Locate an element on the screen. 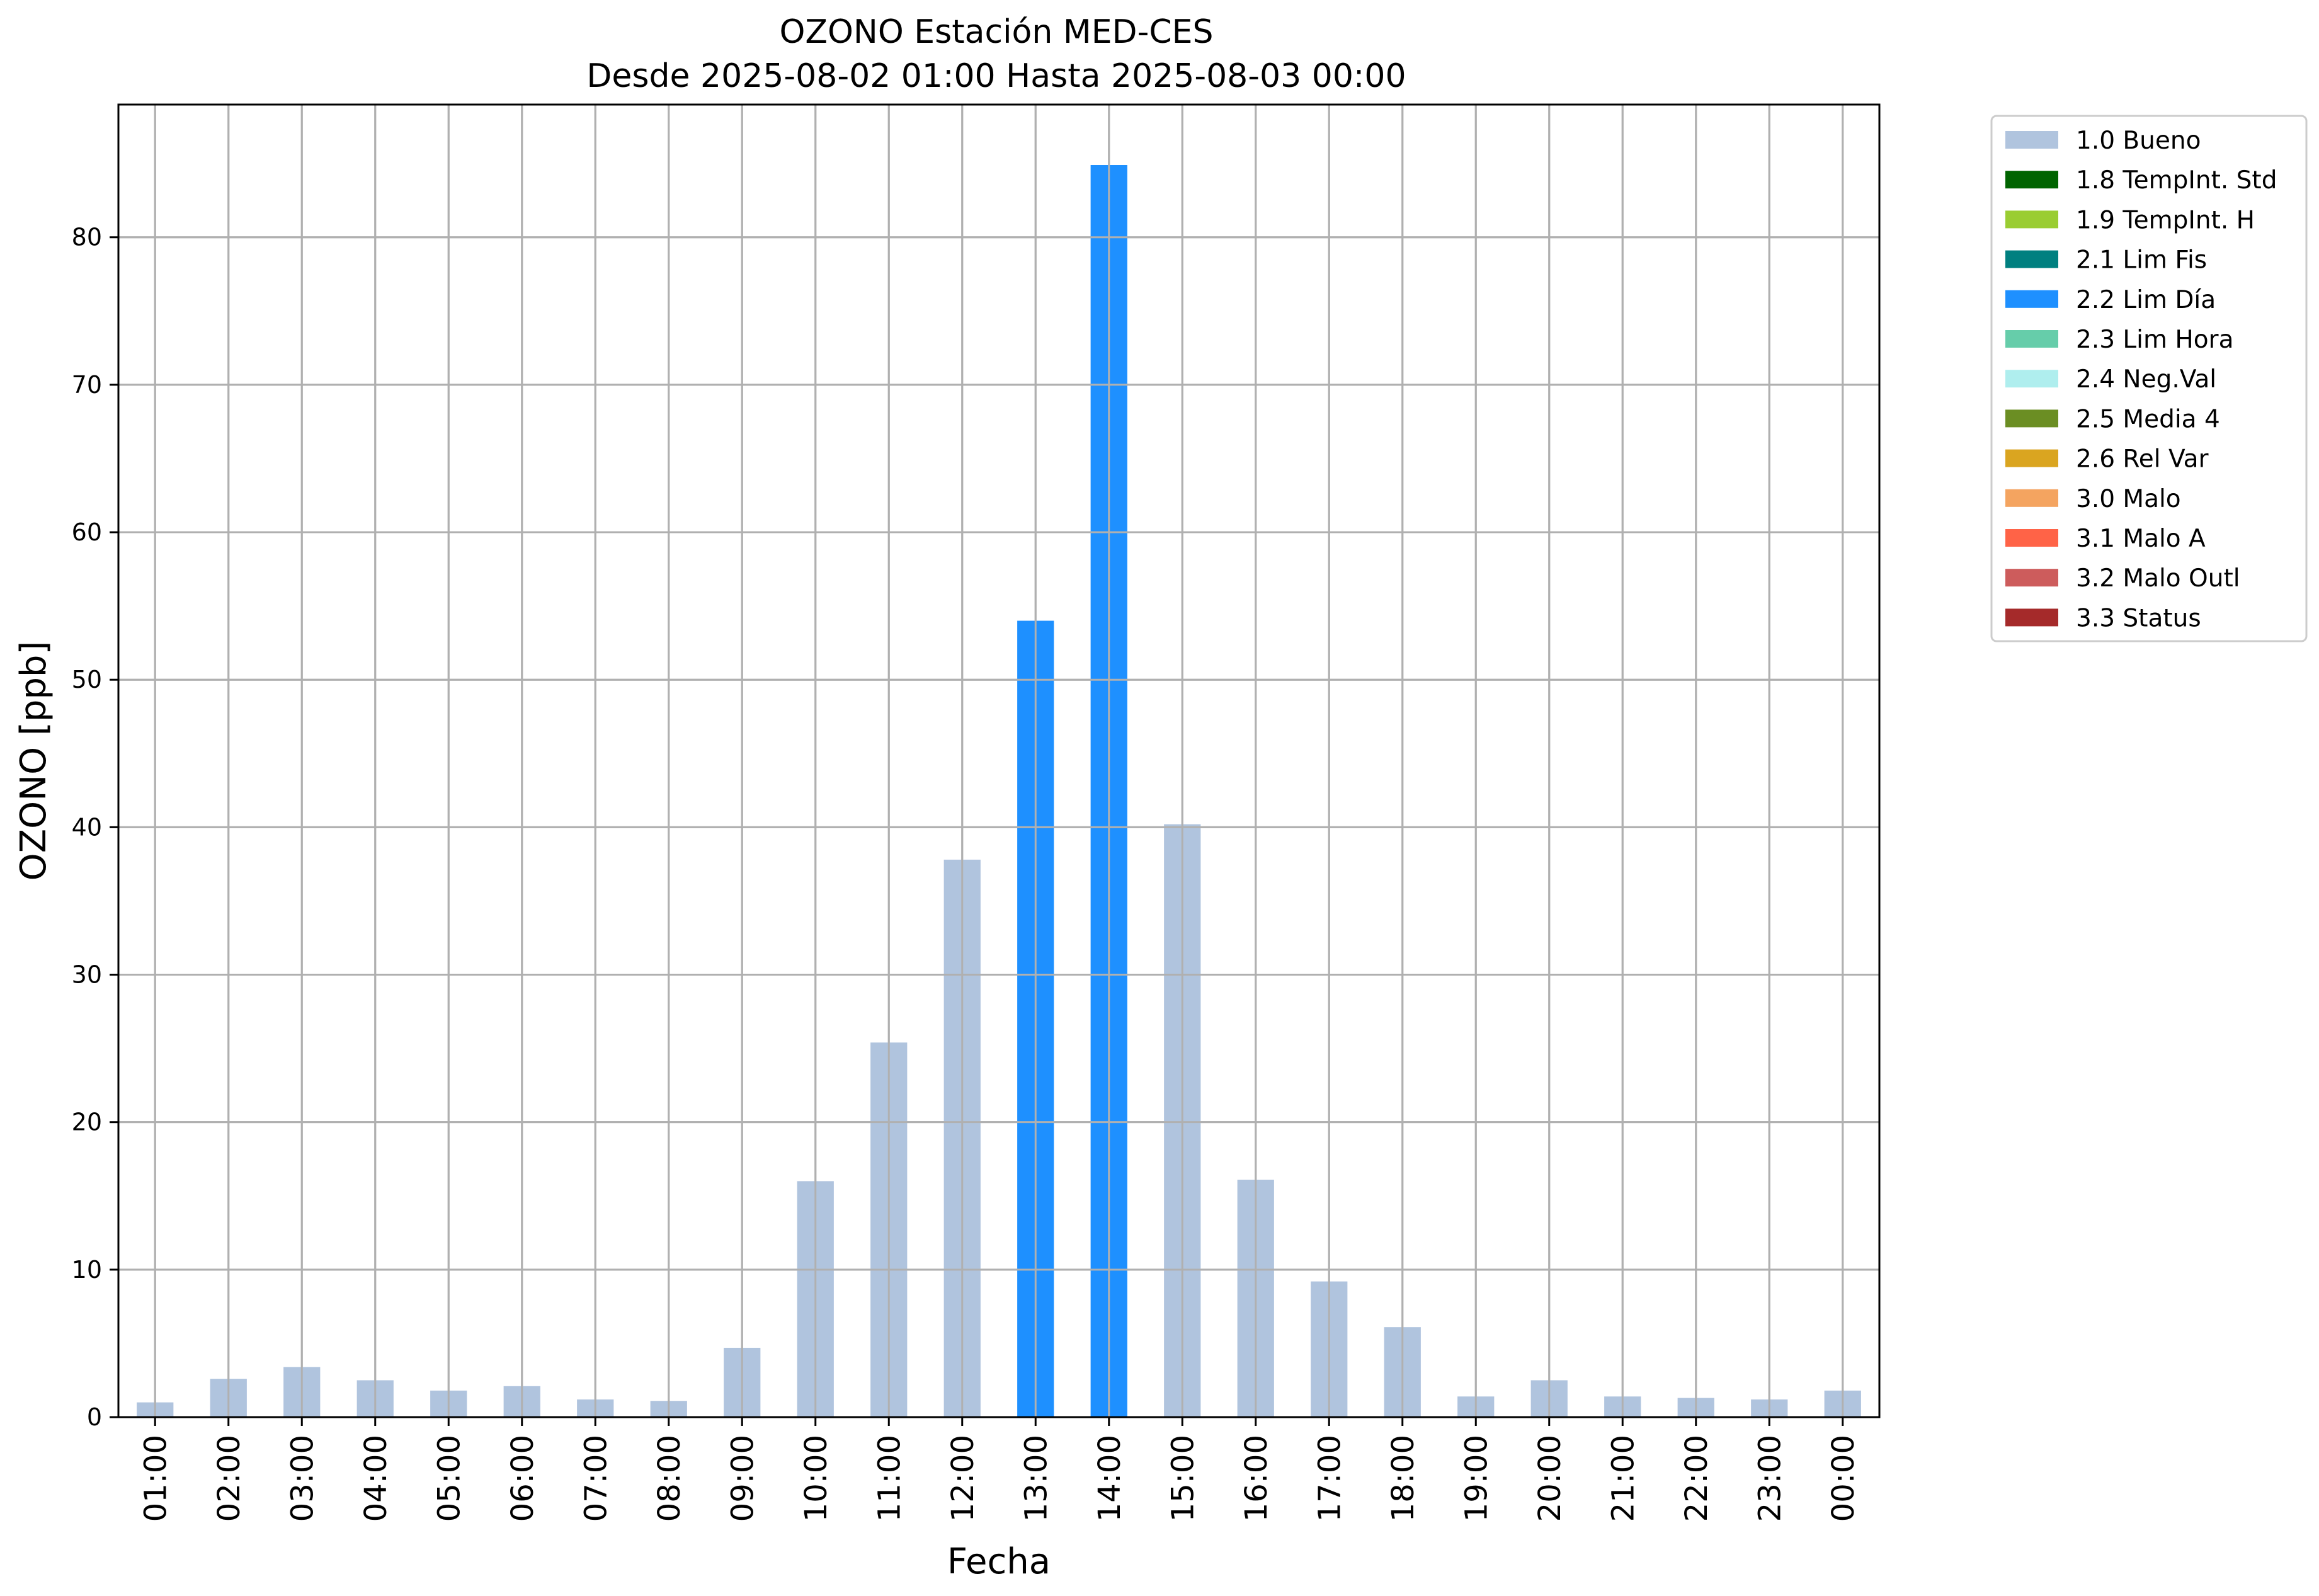  legend-label: 3.1 Malo A is located at coordinates (2141, 539).